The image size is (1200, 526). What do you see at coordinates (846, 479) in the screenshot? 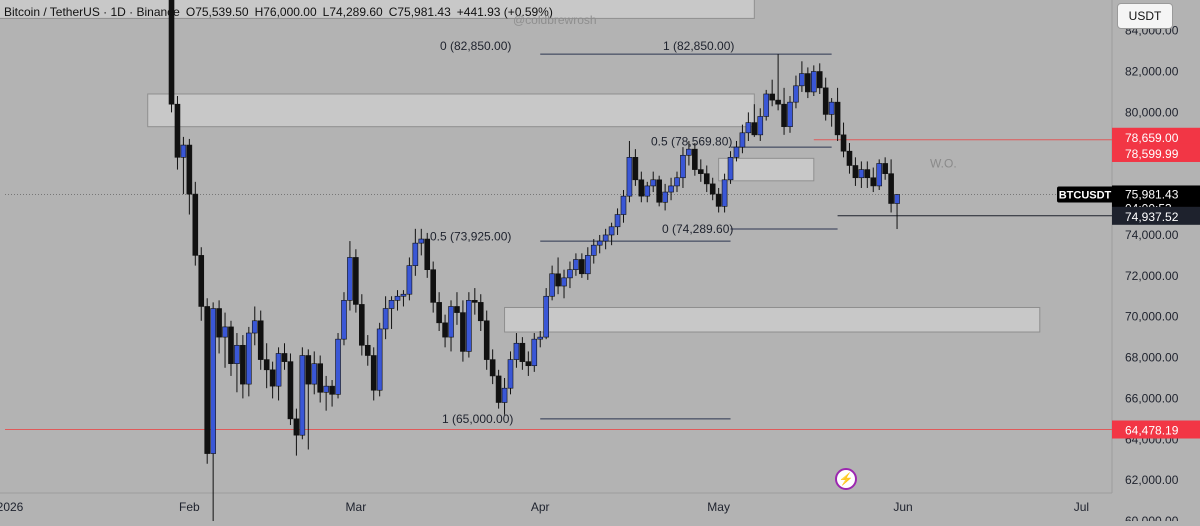
I see `lightning-bolt-icon: ⚡` at bounding box center [846, 479].